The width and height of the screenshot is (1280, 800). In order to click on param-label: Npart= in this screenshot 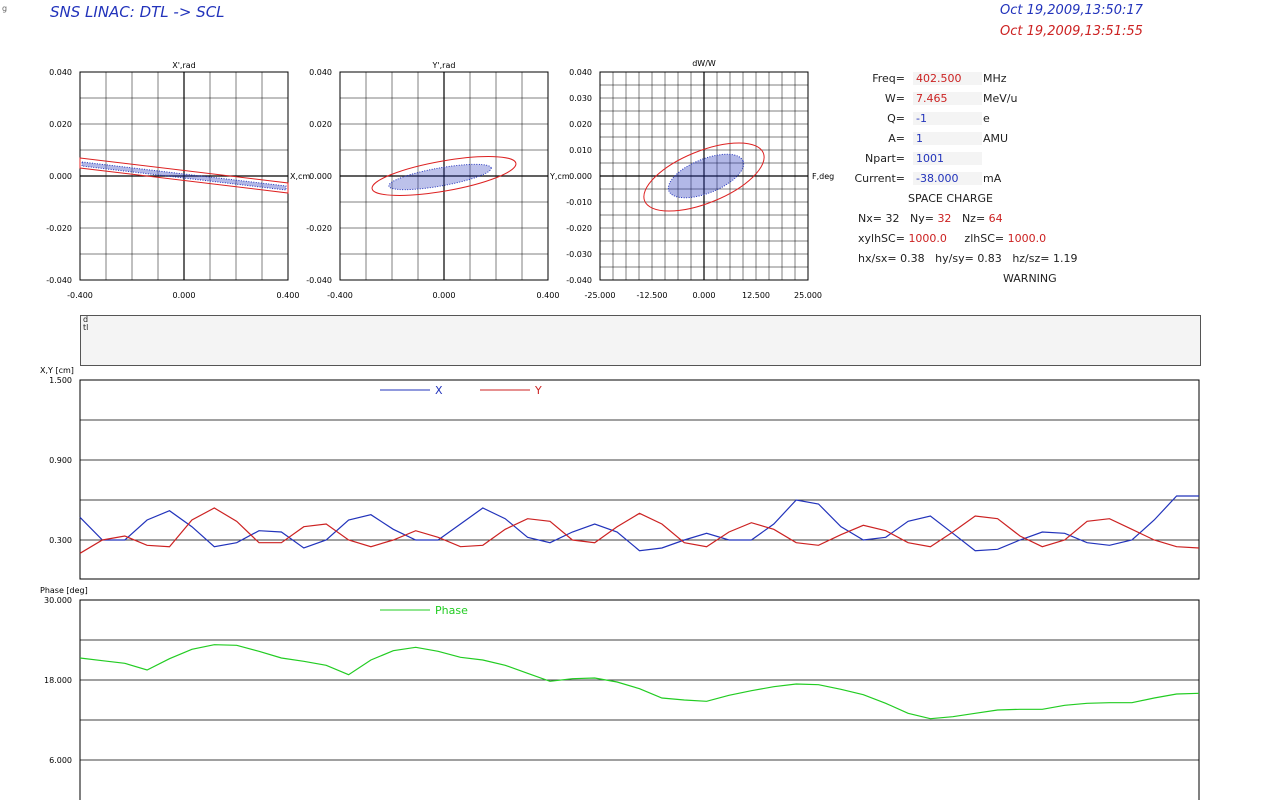, I will do `click(884, 158)`.